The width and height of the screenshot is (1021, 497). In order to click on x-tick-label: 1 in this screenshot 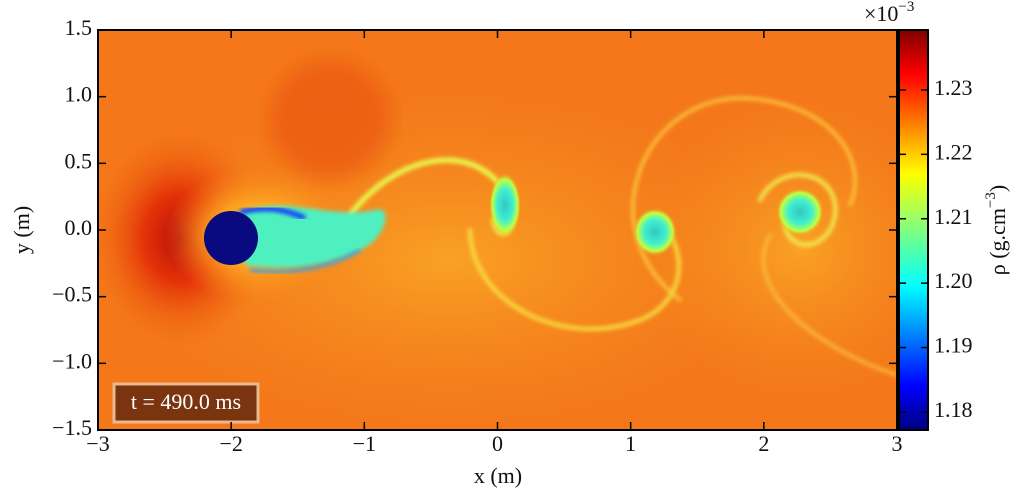, I will do `click(630, 443)`.